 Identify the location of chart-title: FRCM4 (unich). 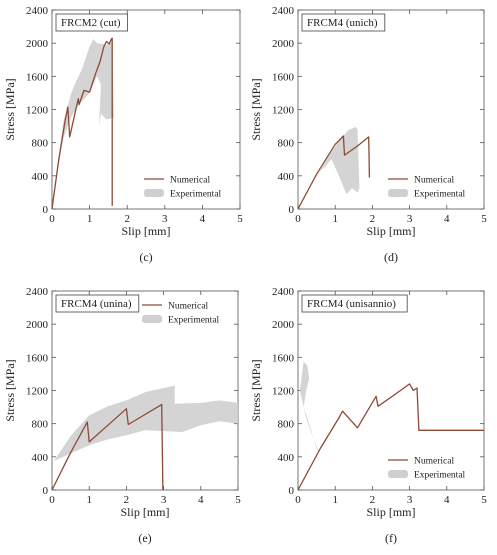
(342, 23).